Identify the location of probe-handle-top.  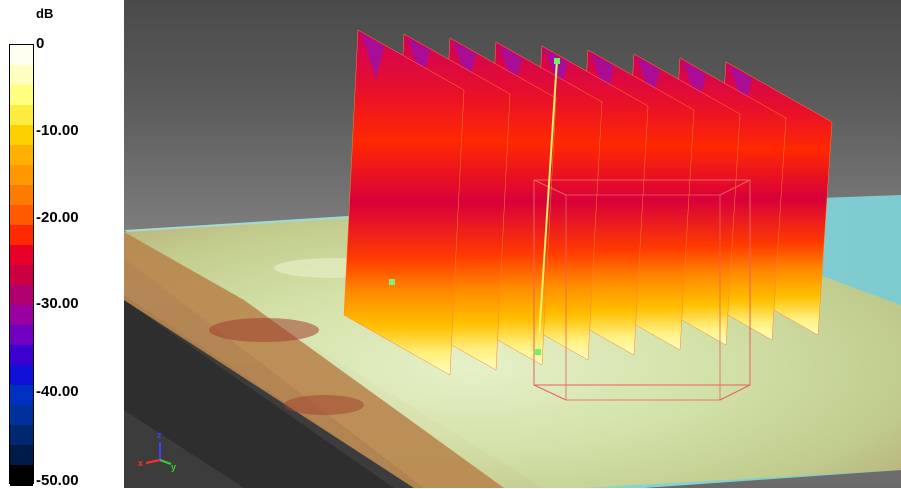
(557, 61).